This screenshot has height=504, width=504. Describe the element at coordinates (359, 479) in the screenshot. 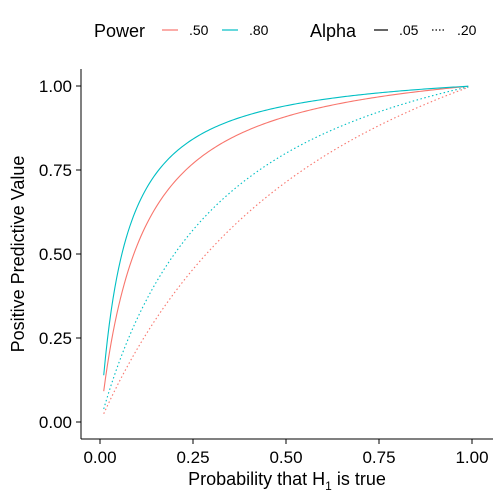

I see `x-axis-title-suffix: is true` at that location.